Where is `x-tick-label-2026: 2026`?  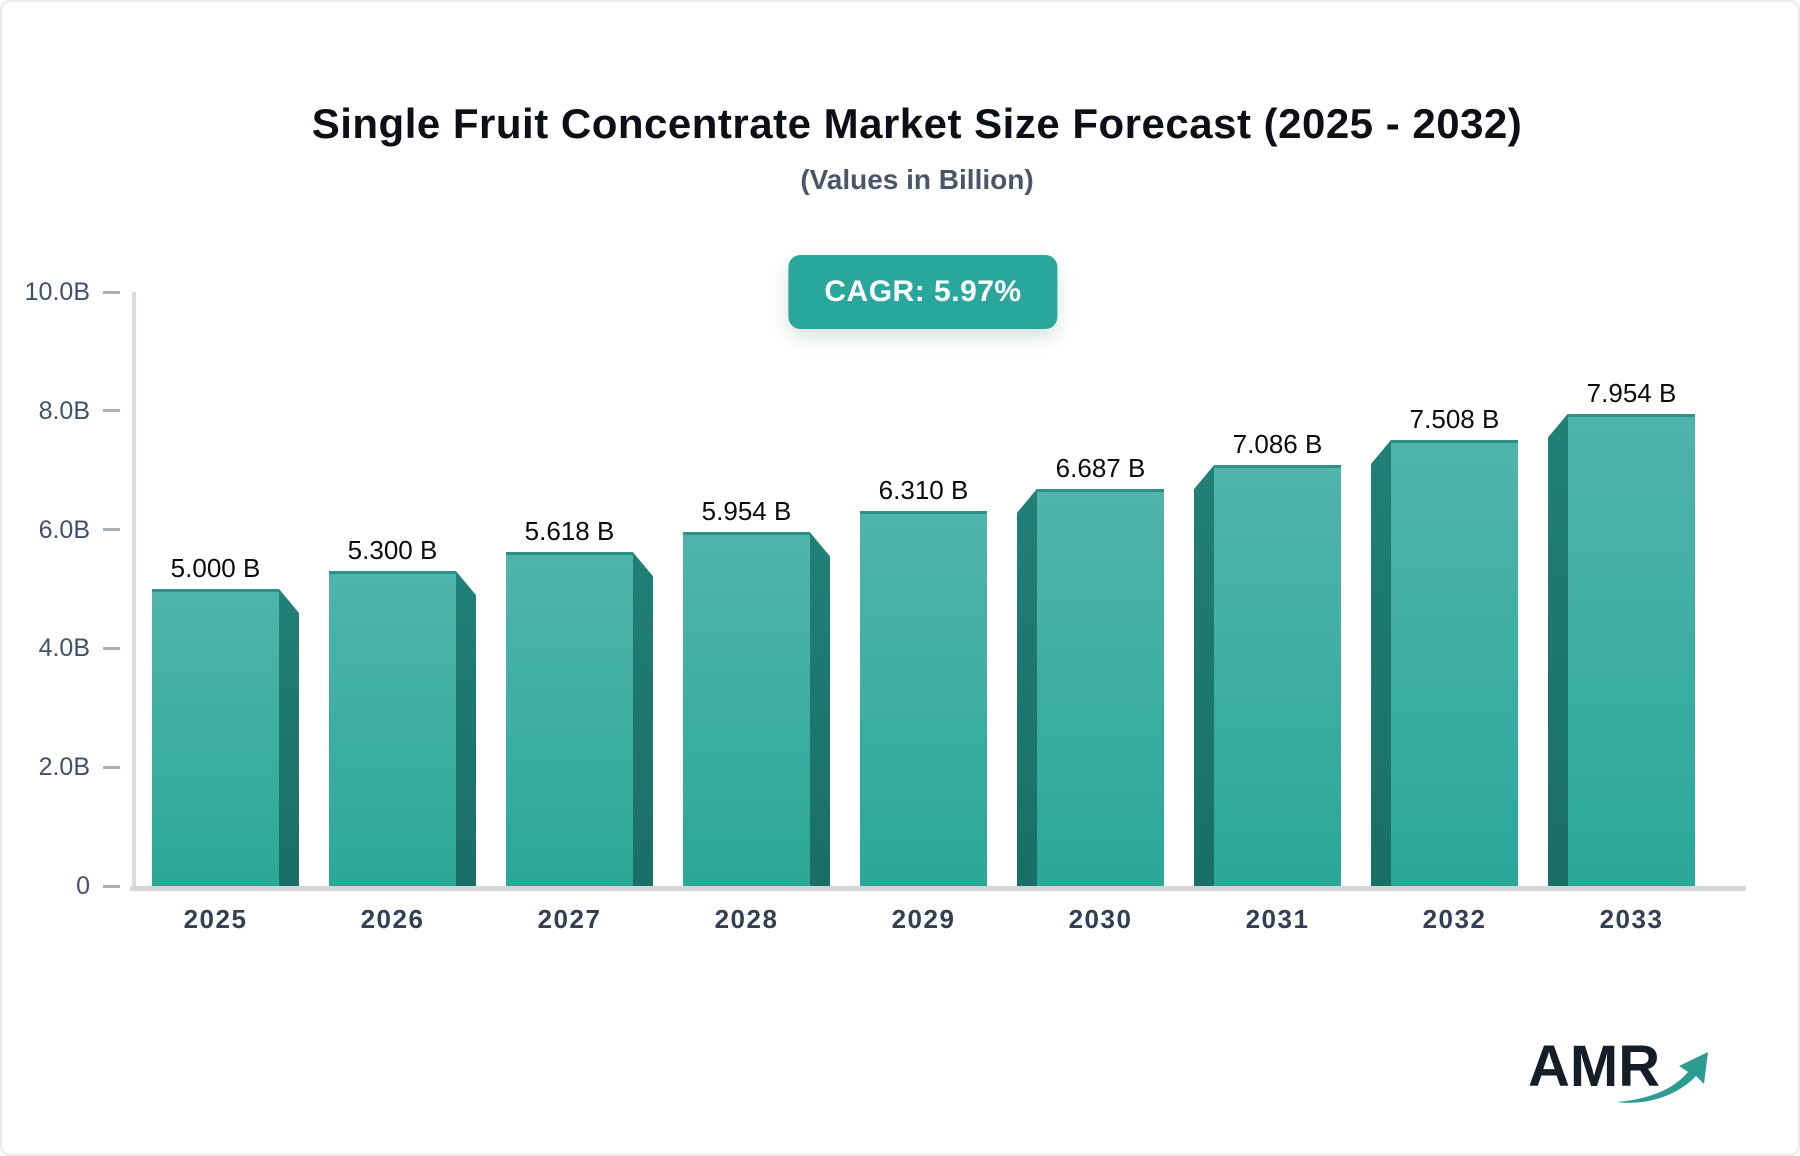 x-tick-label-2026: 2026 is located at coordinates (392, 919).